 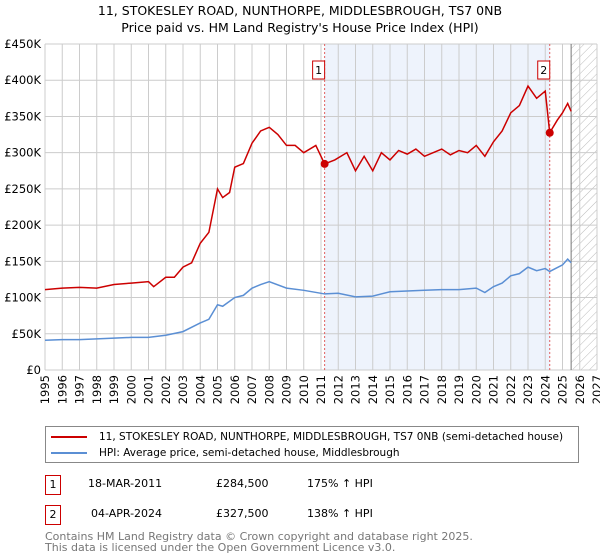 I want to click on x-tick-label: 2001, so click(x=149, y=389).